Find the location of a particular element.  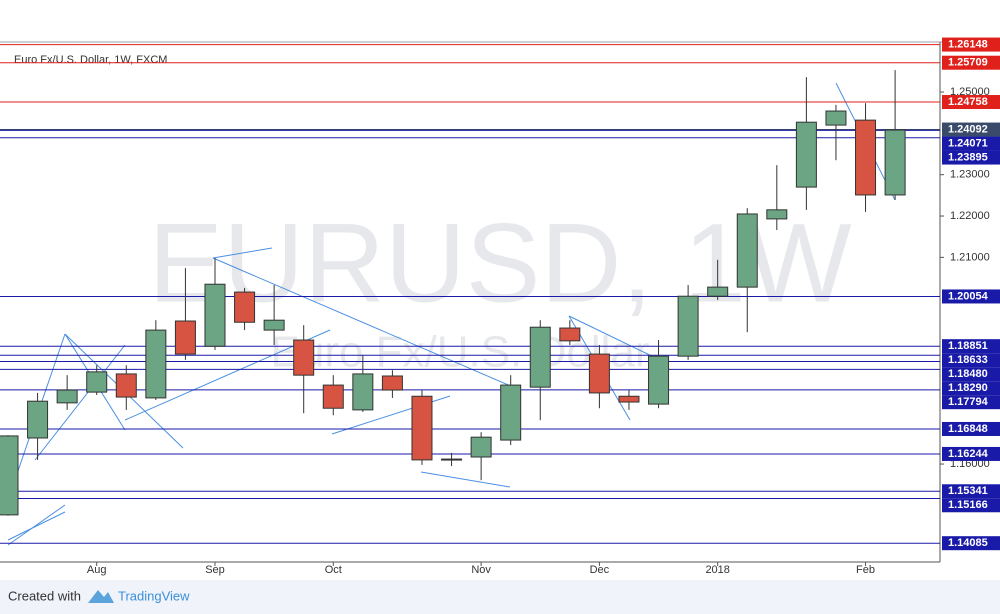

level-label: 1.18290 is located at coordinates (968, 388).